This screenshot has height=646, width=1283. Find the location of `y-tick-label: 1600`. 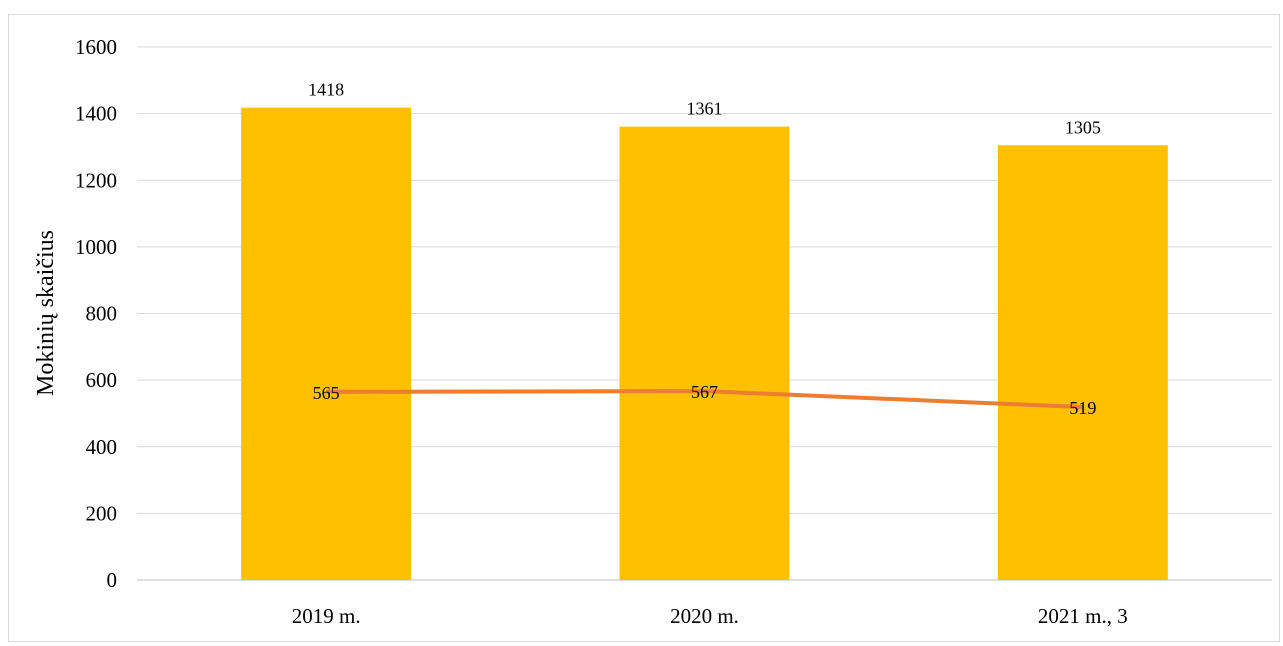

y-tick-label: 1600 is located at coordinates (96, 47).